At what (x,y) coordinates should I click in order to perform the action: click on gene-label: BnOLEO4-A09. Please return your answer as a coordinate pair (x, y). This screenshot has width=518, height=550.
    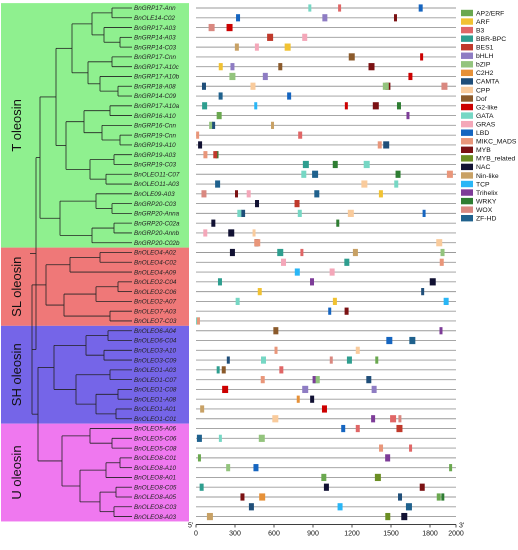
    Looking at the image, I should click on (155, 272).